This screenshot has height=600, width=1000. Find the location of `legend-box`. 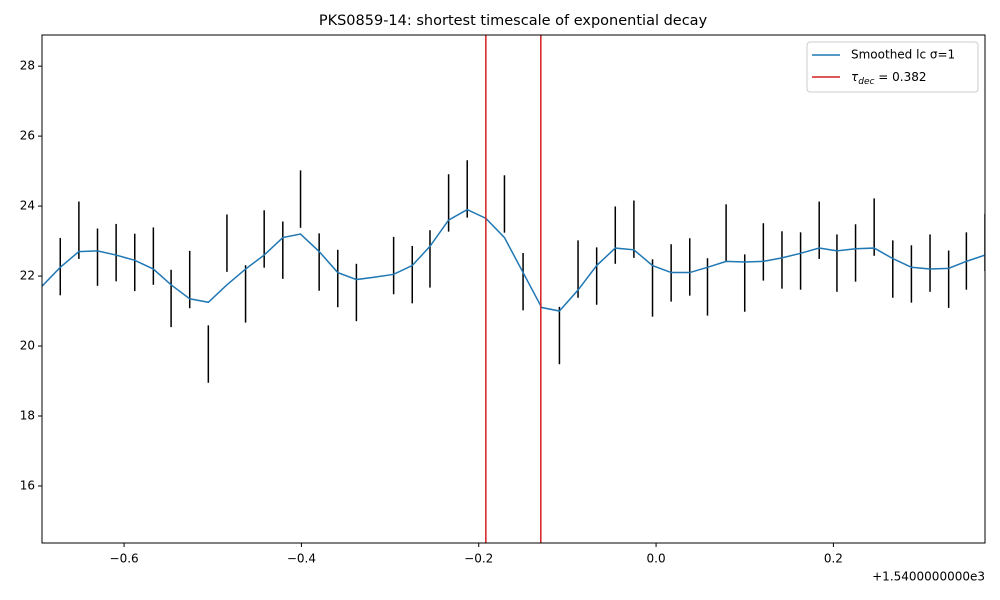

legend-box is located at coordinates (892, 67).